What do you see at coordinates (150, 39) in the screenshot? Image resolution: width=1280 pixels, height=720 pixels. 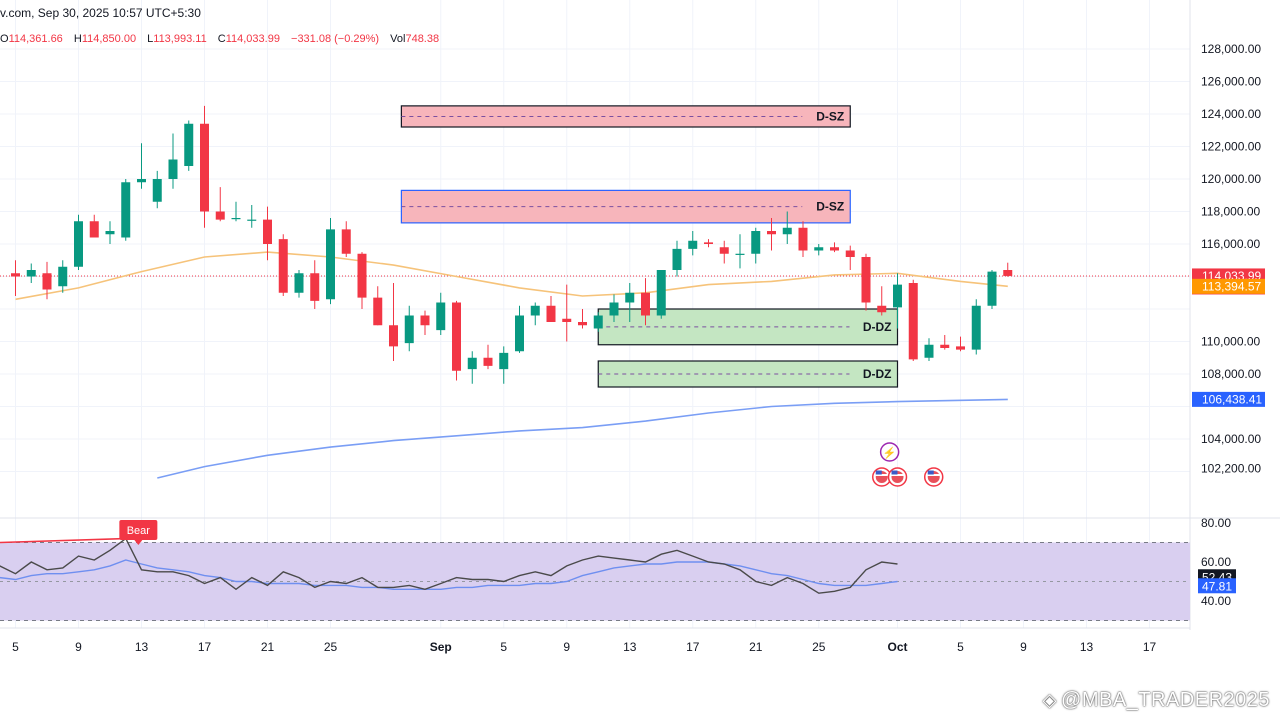 I see `ohlc-low-key: L` at bounding box center [150, 39].